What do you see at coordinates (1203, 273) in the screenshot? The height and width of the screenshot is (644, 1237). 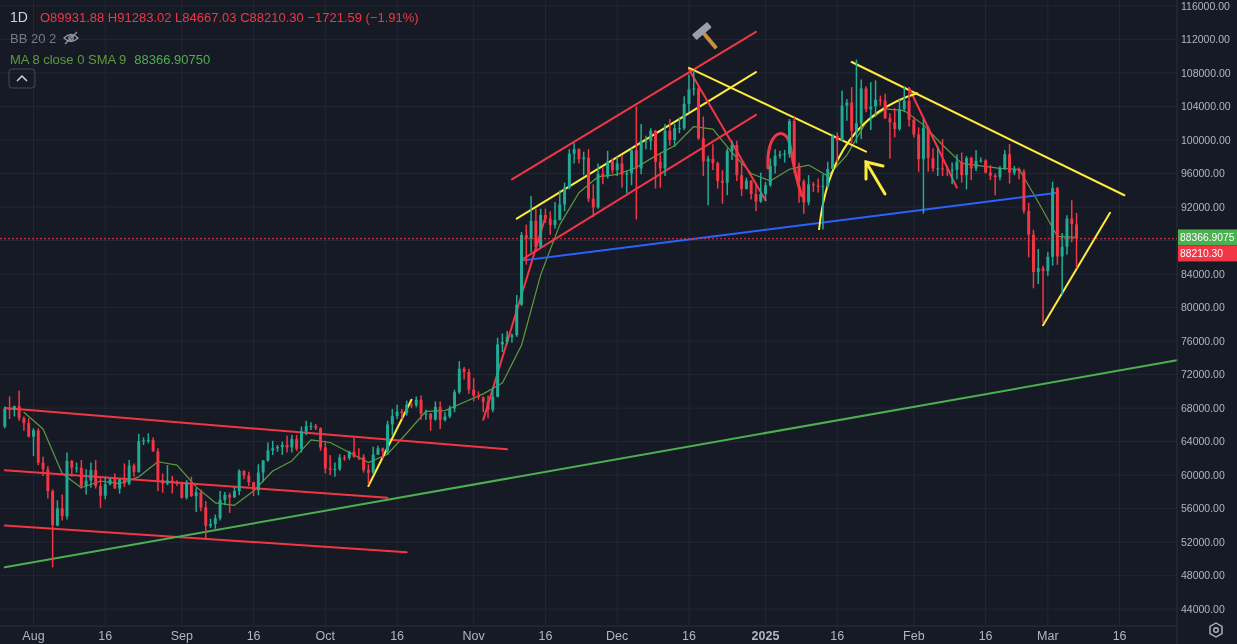 I see `y-tick-label: 84000.00` at bounding box center [1203, 273].